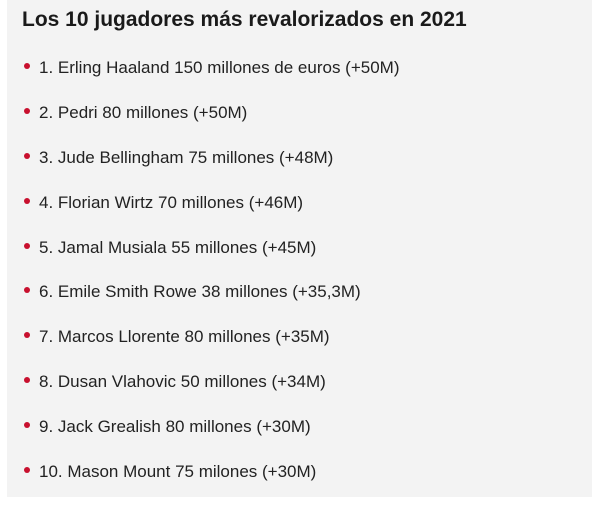 This screenshot has height=525, width=592. I want to click on list-item-text: 3. Jude Bellingham 75 millones (+48M), so click(186, 157).